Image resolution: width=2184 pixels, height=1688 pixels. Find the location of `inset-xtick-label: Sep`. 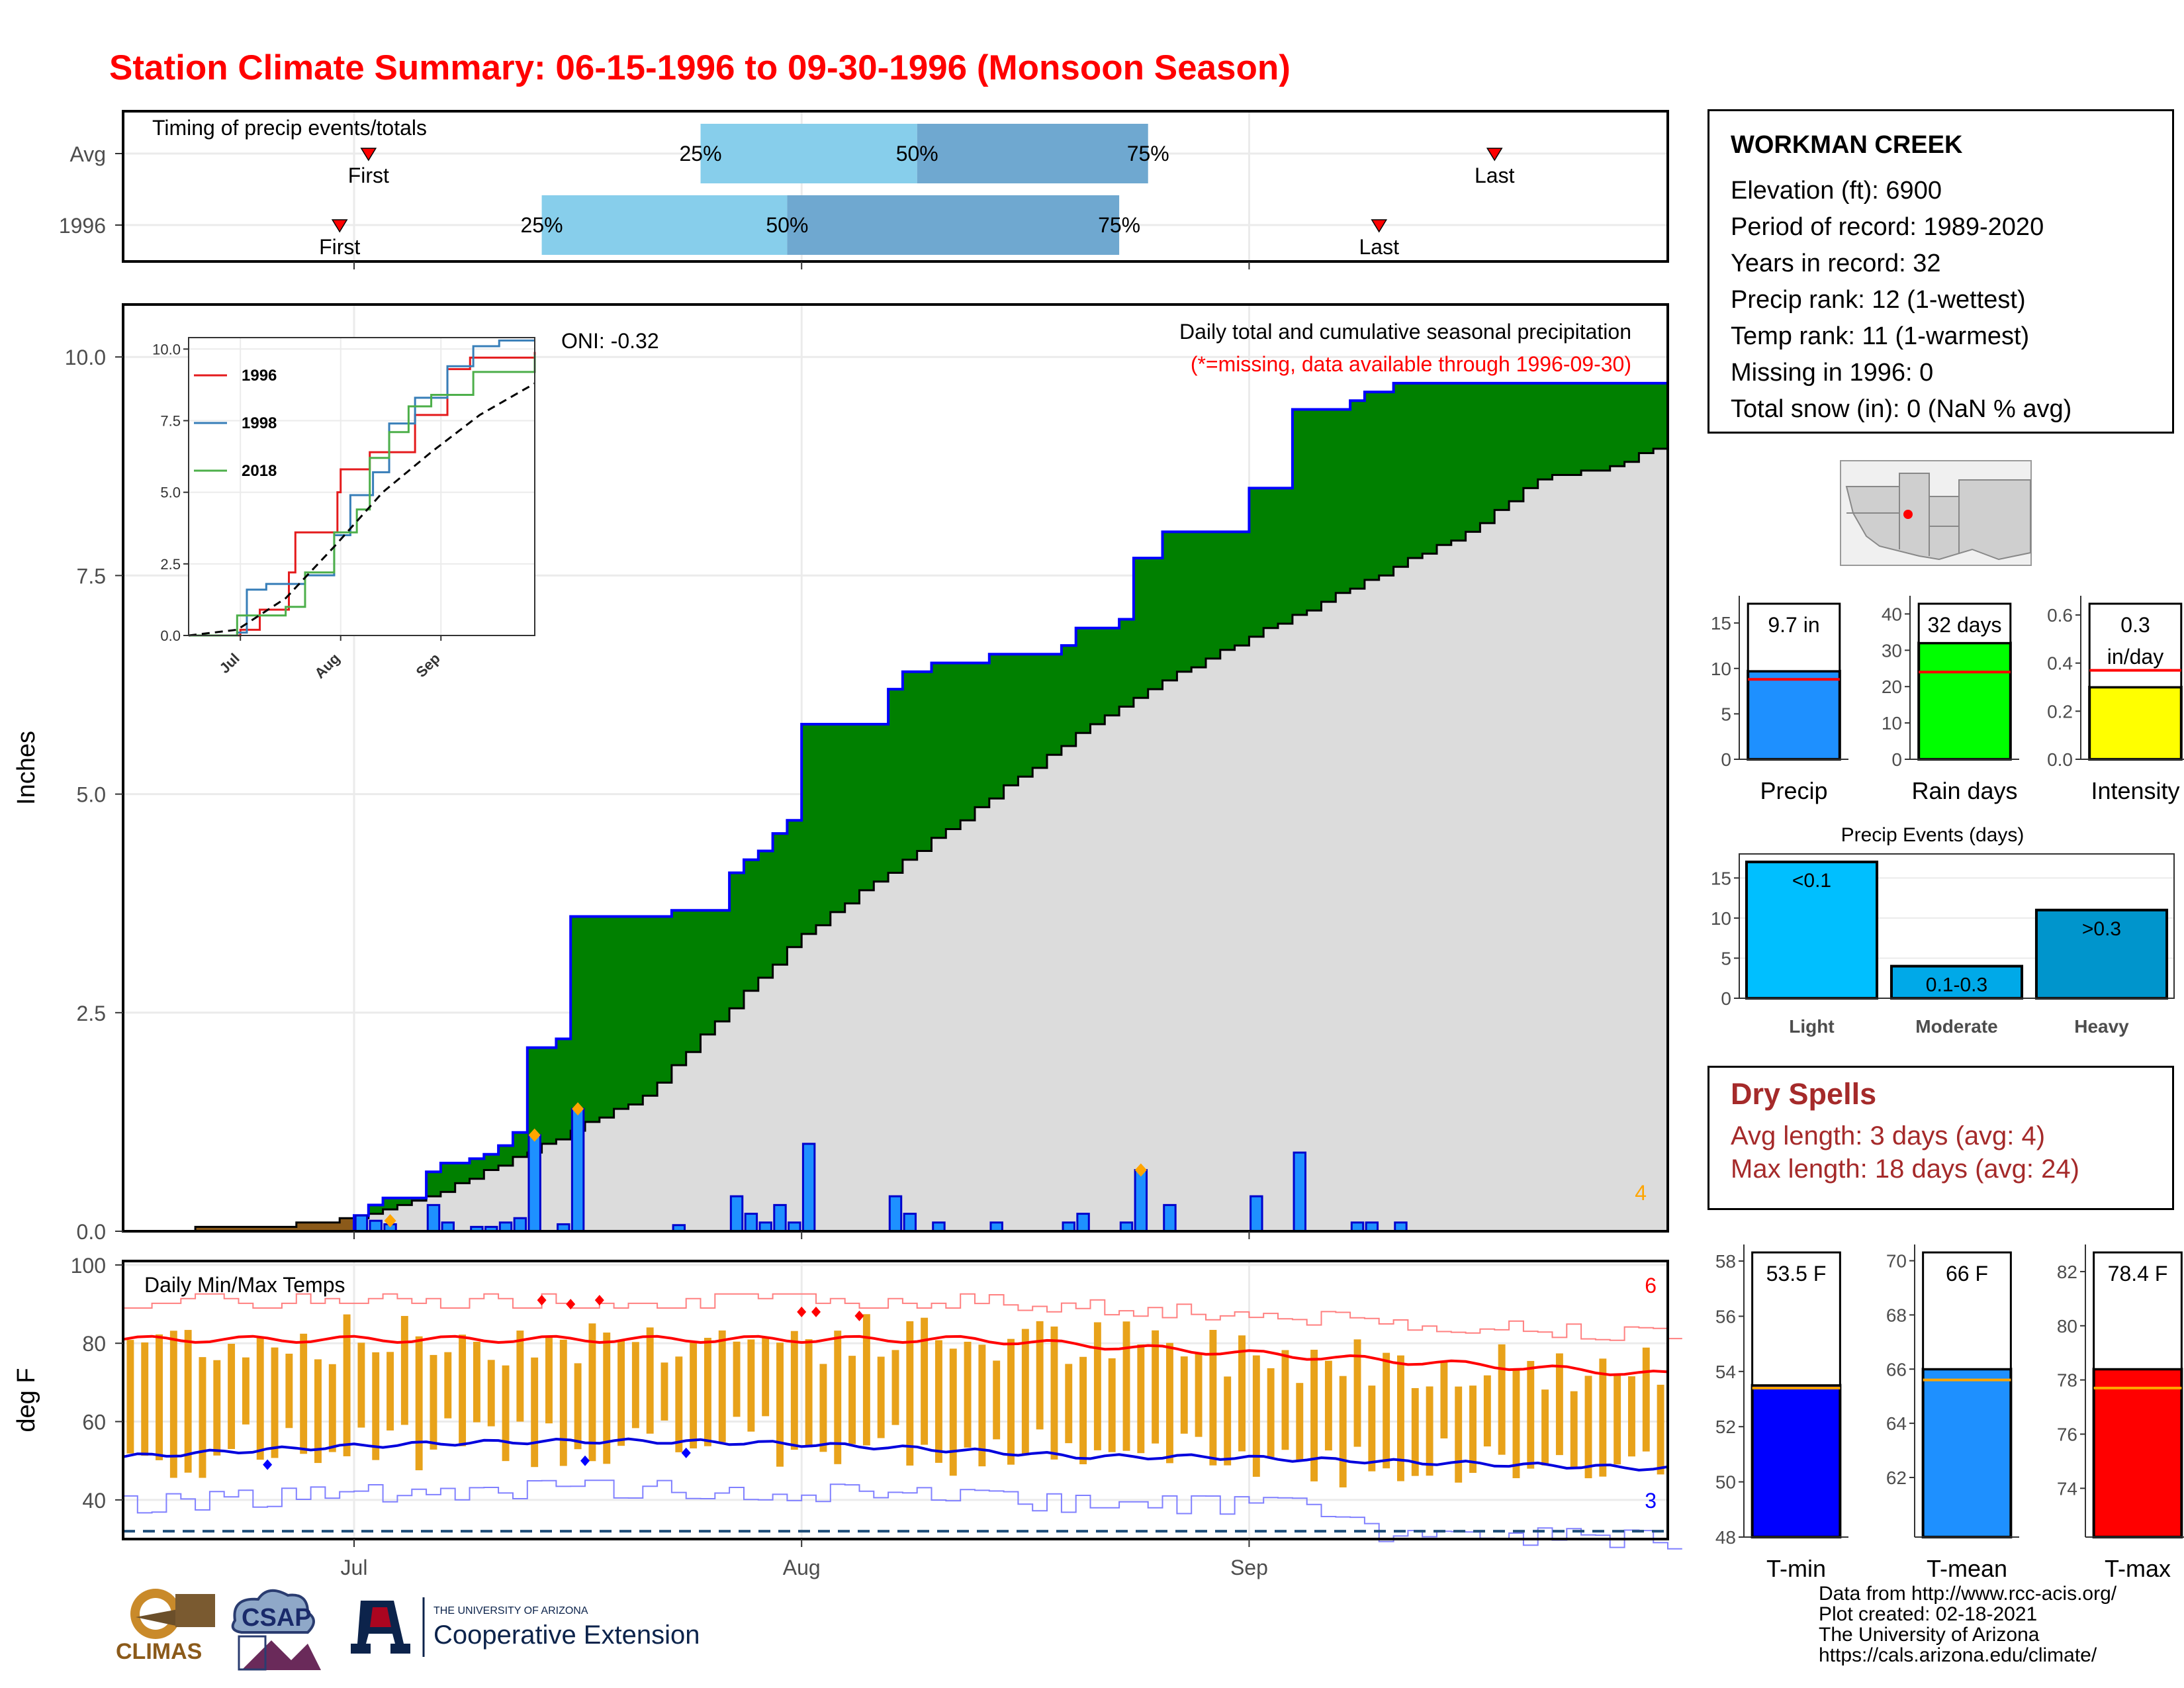

inset-xtick-label: Sep is located at coordinates (428, 665).